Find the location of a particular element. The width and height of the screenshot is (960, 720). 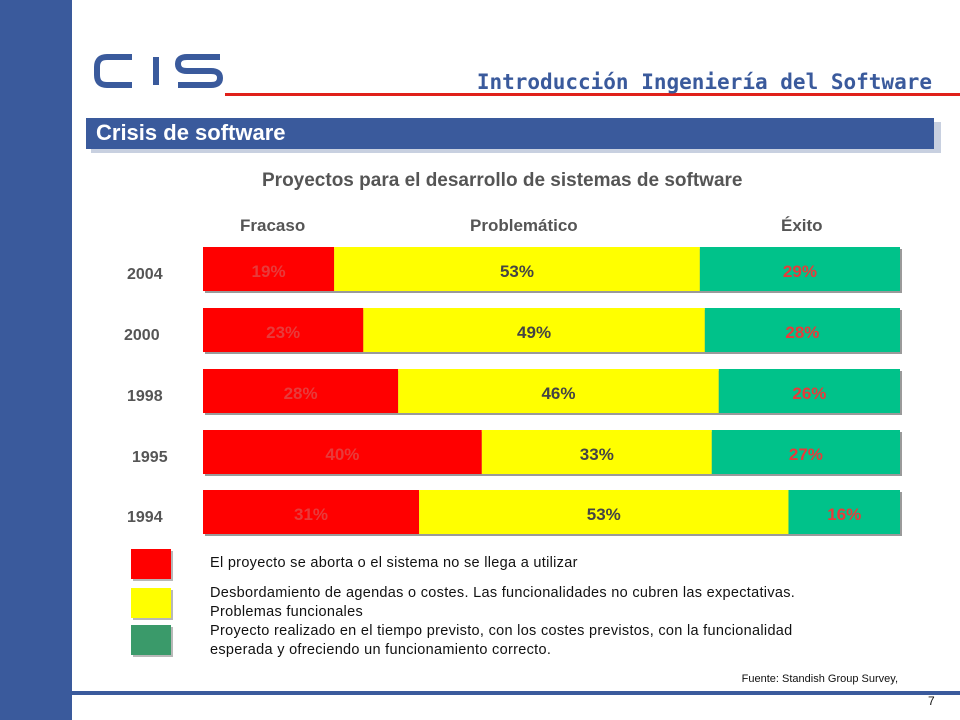

source-note: Fuente: Standish Group Survey, is located at coordinates (819, 679).